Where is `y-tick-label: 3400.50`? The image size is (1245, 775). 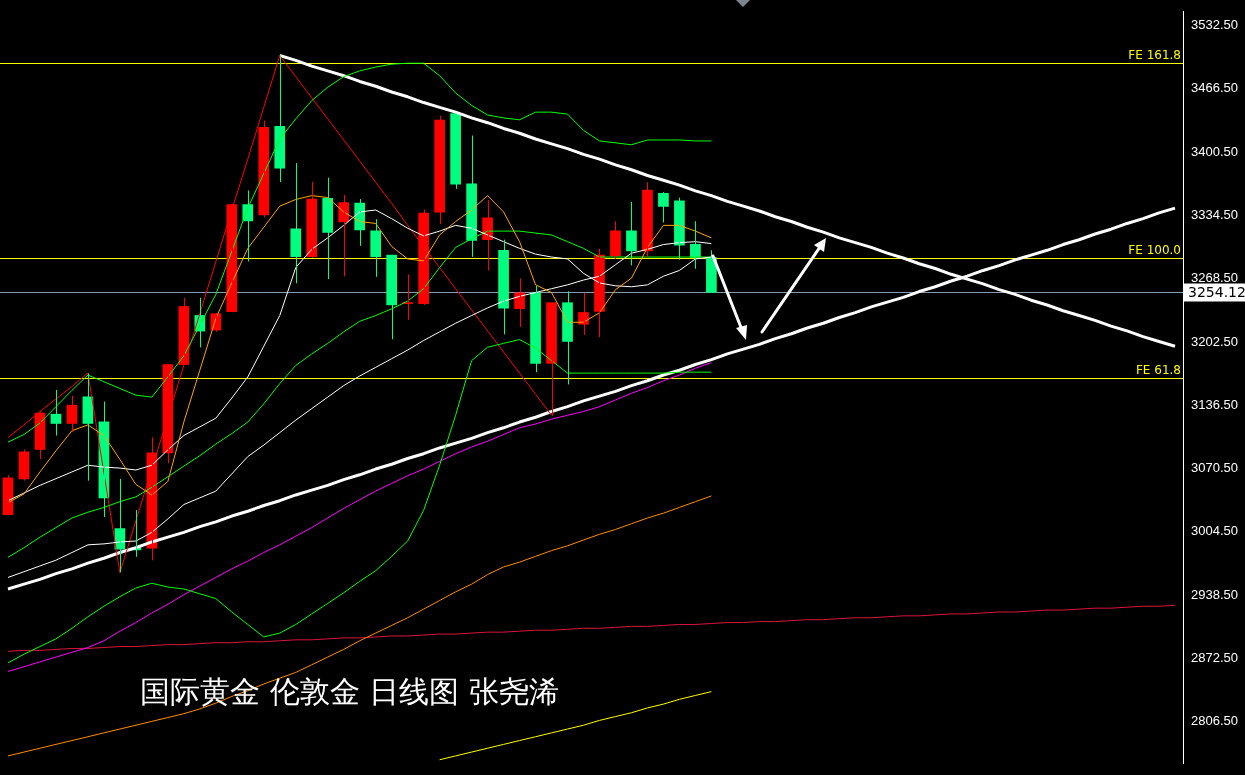 y-tick-label: 3400.50 is located at coordinates (1214, 151).